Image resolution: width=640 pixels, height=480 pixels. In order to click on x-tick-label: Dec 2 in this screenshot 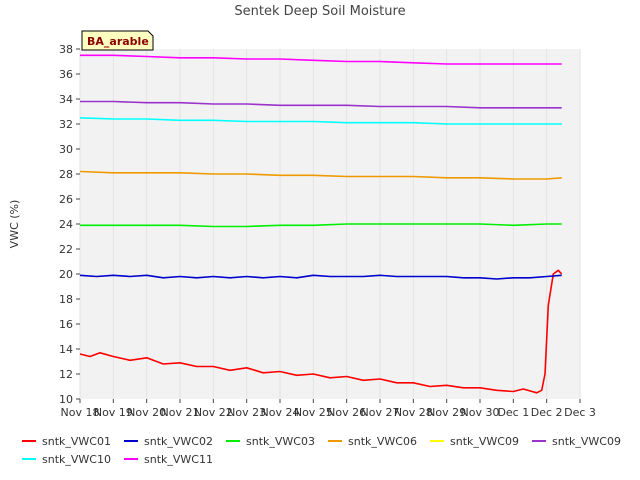, I will do `click(547, 412)`.